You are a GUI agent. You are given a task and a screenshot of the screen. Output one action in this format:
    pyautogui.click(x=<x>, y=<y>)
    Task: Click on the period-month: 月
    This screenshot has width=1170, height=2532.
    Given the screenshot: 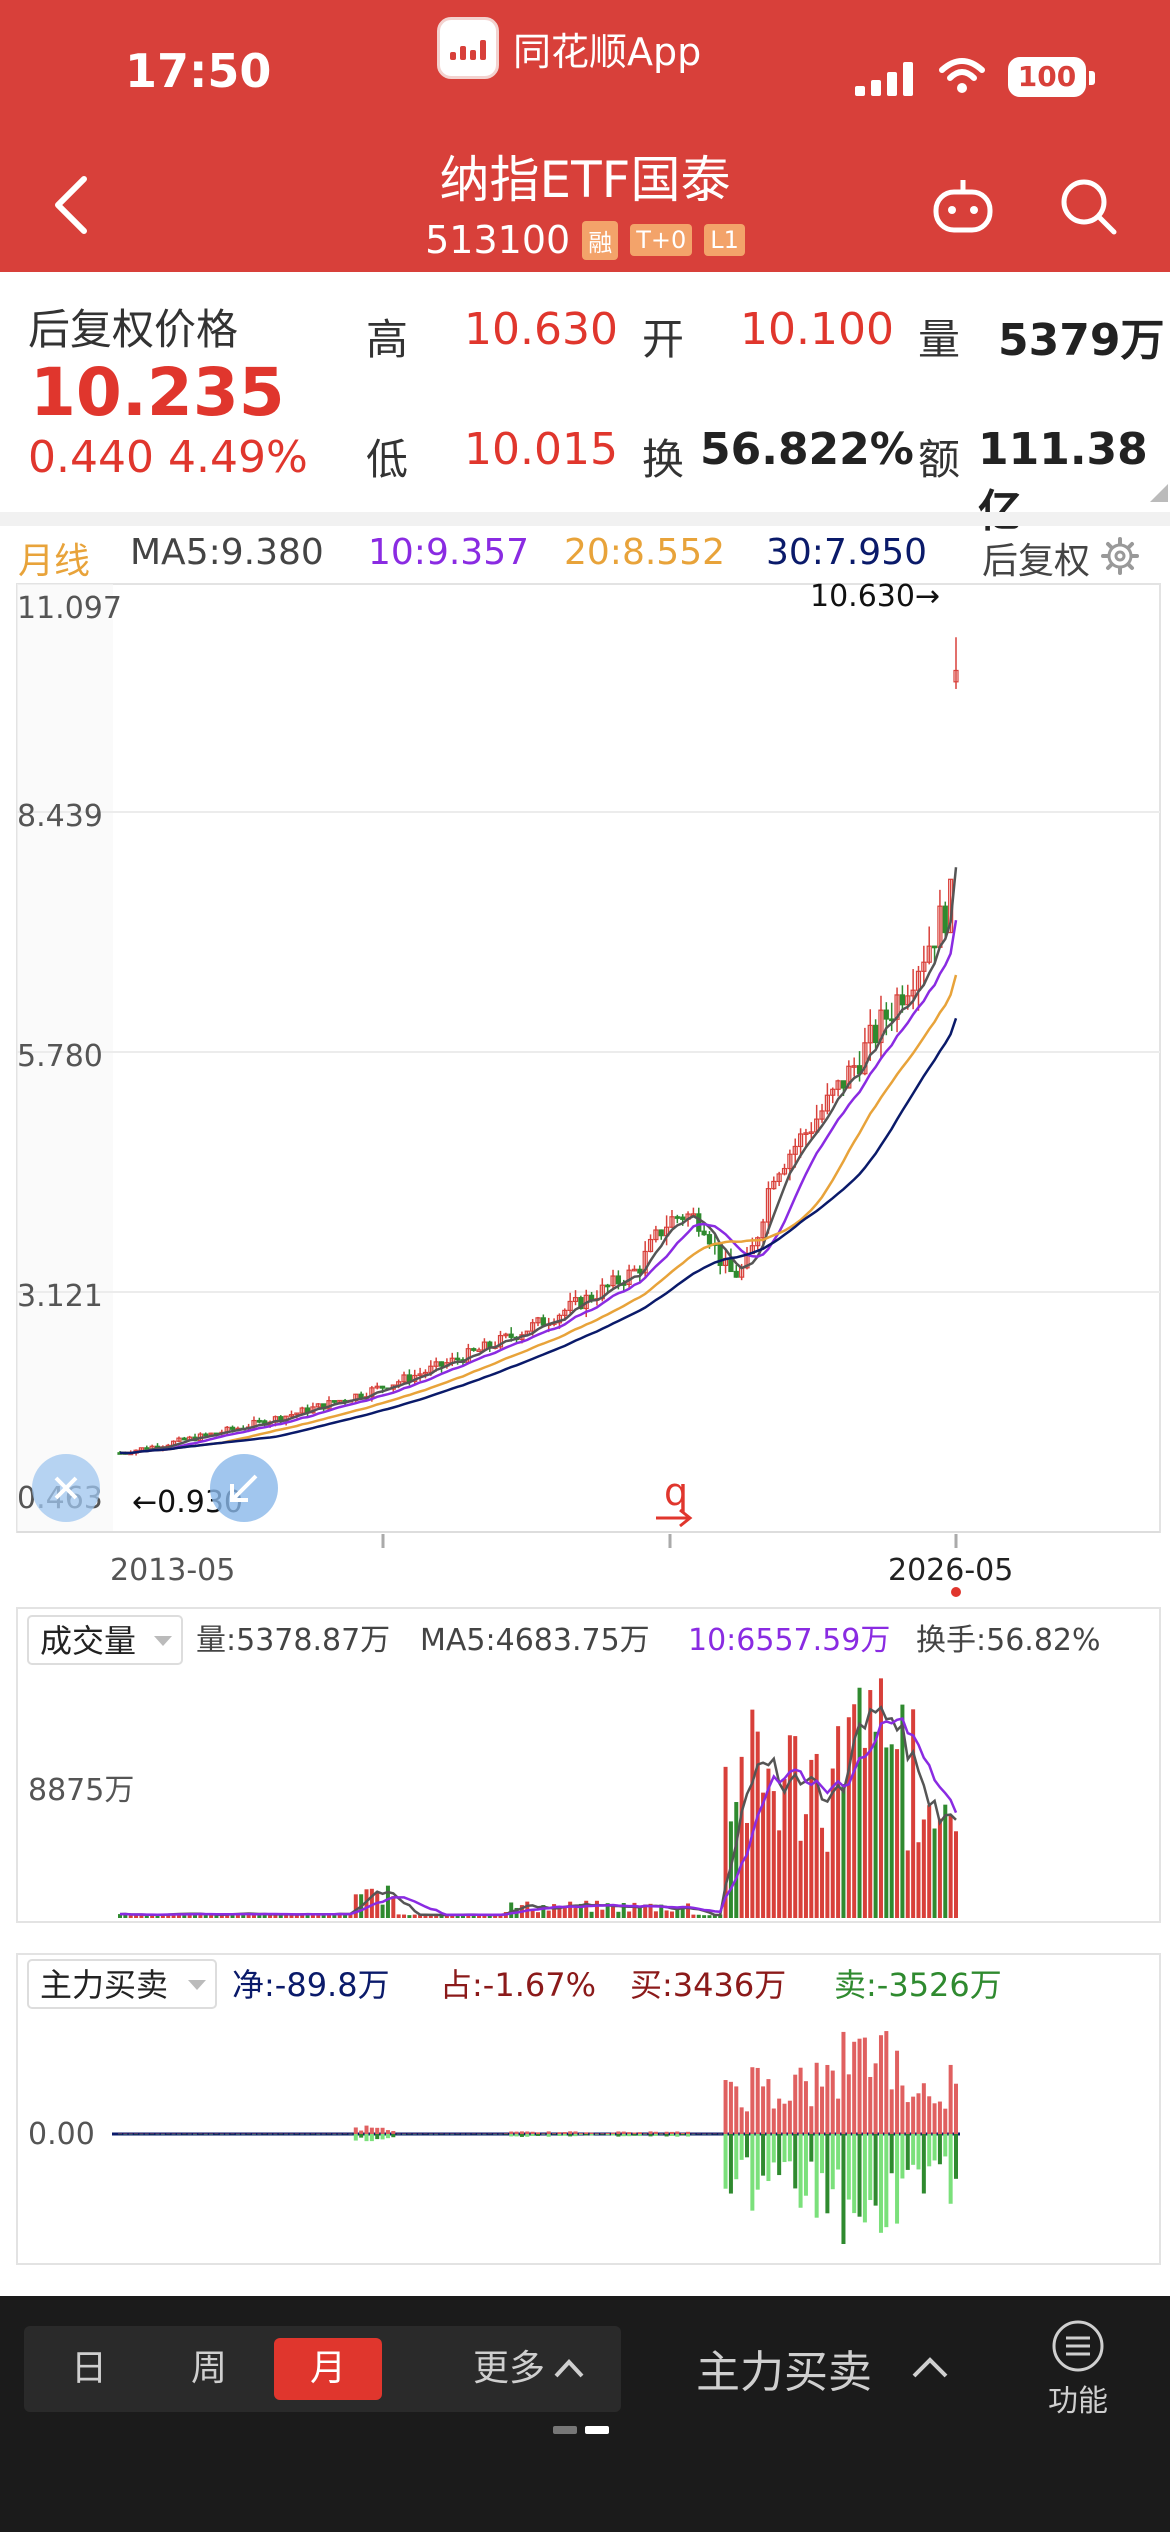 What is the action you would take?
    pyautogui.click(x=328, y=2369)
    